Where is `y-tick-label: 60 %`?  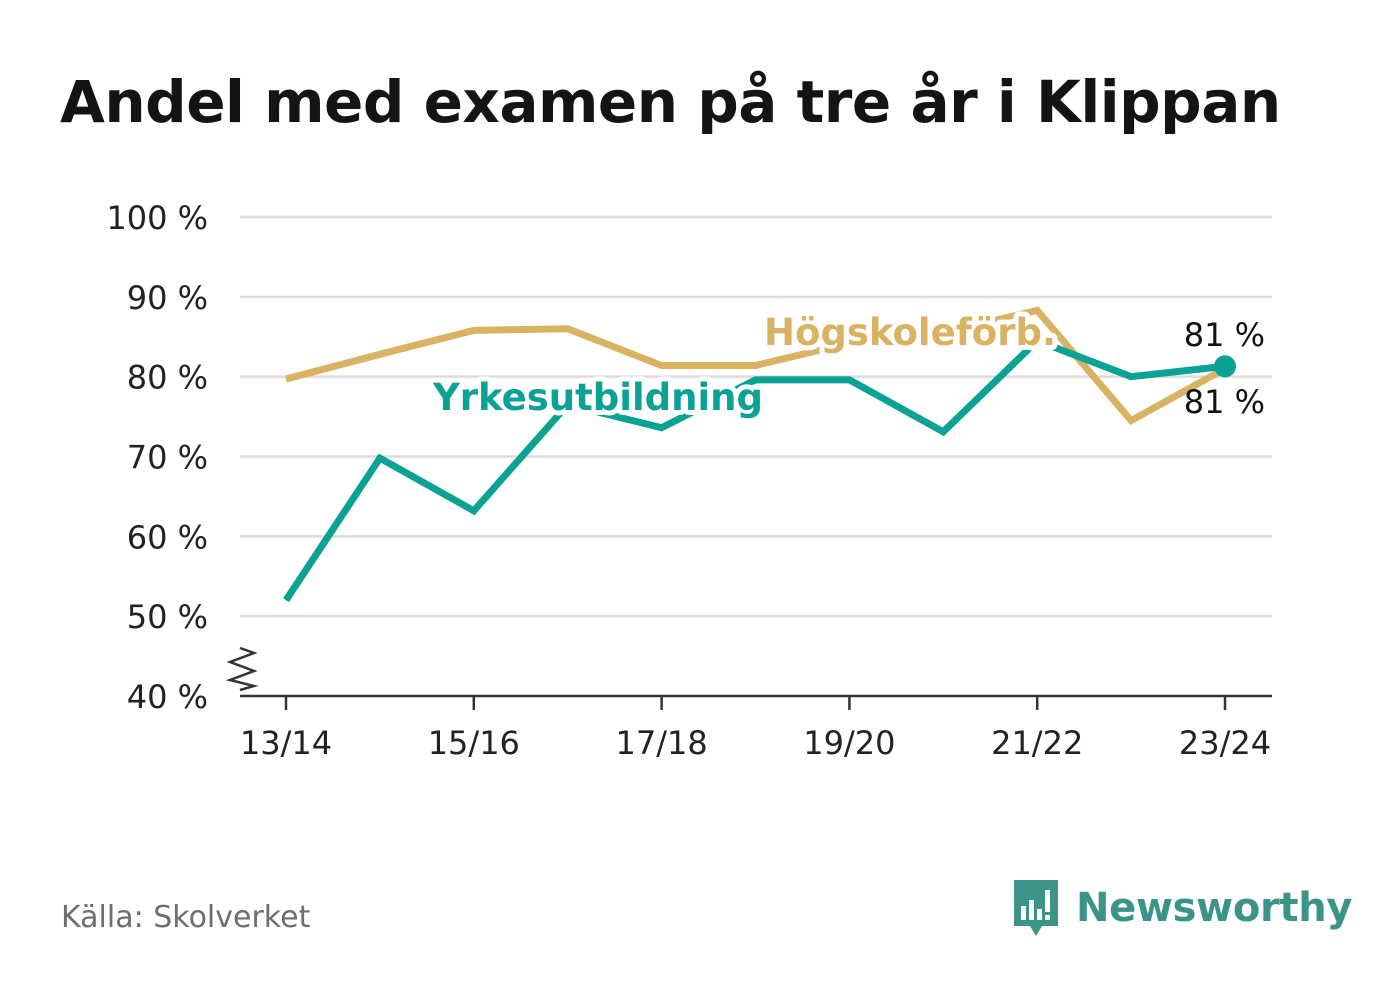
y-tick-label: 60 % is located at coordinates (167, 537).